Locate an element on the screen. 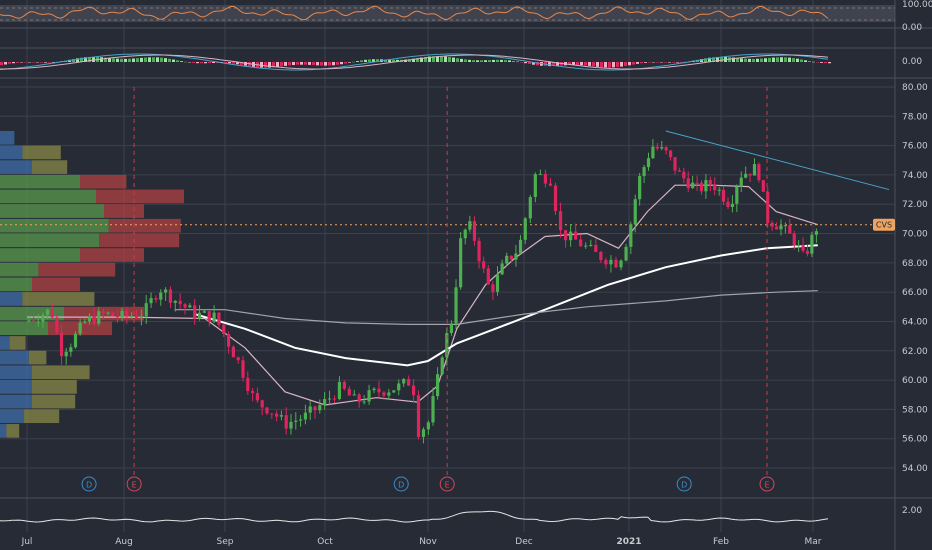  price-tick-label: 80.00 is located at coordinates (915, 88).